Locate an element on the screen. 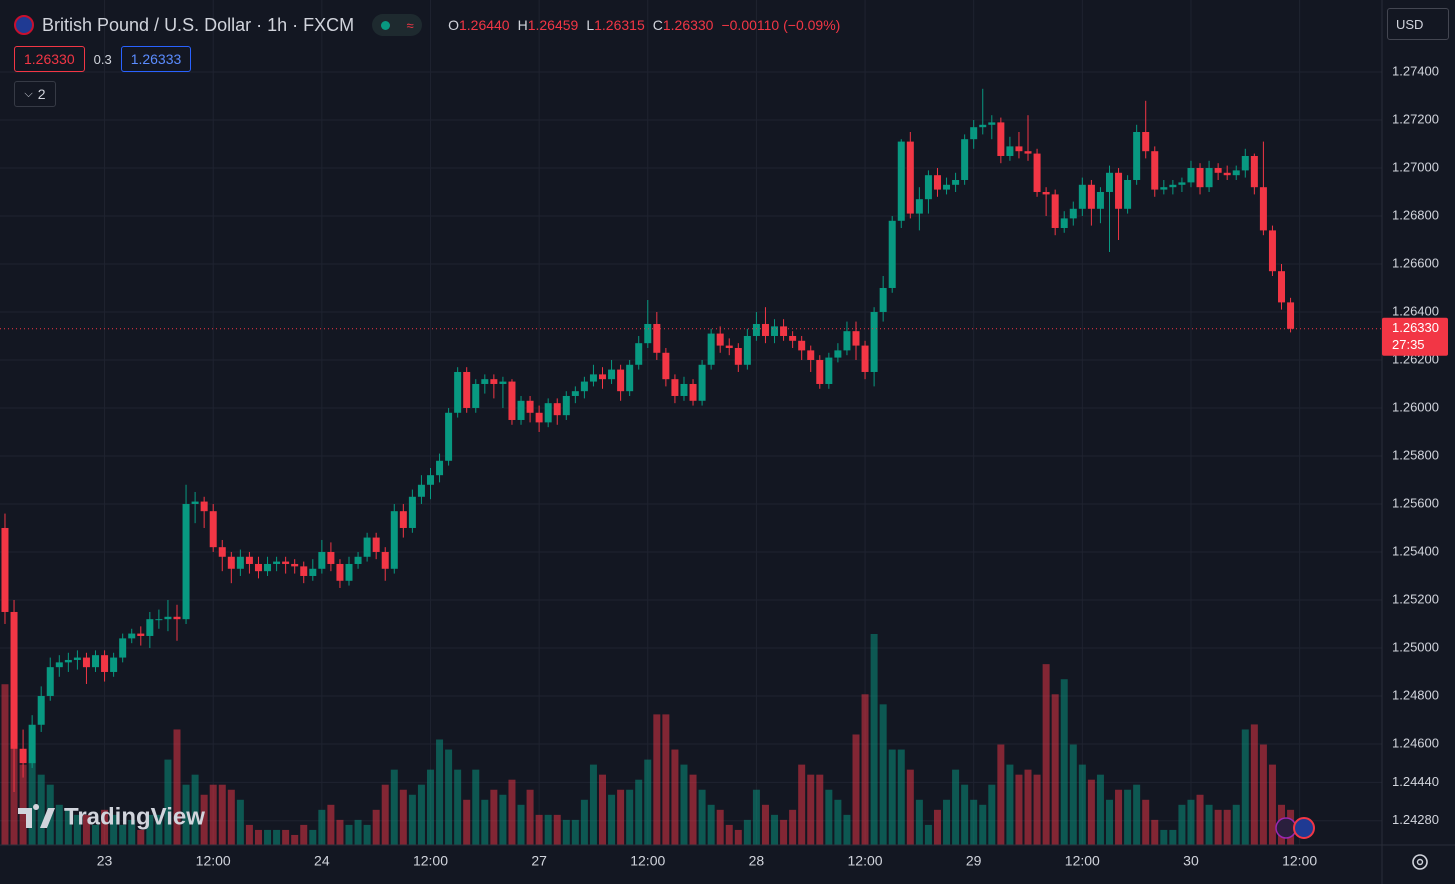 The width and height of the screenshot is (1455, 884). quote-row: 1.26330 0.3 1.26333 is located at coordinates (103, 59).